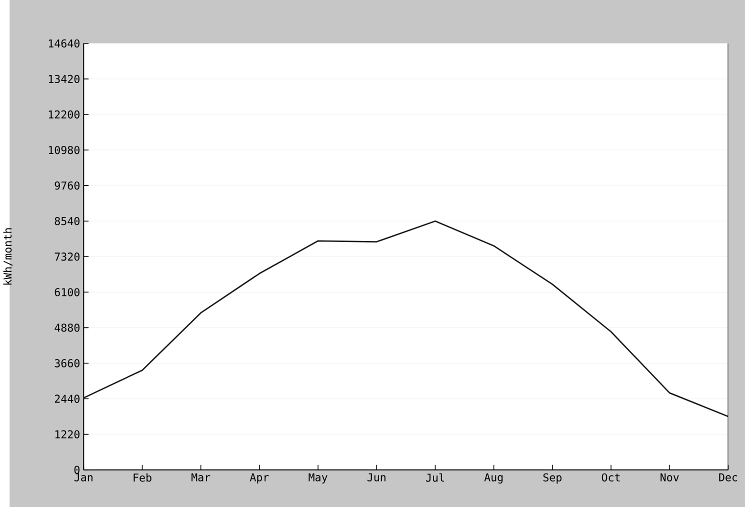  What do you see at coordinates (552, 478) in the screenshot?
I see `x-tick-label: Sep` at bounding box center [552, 478].